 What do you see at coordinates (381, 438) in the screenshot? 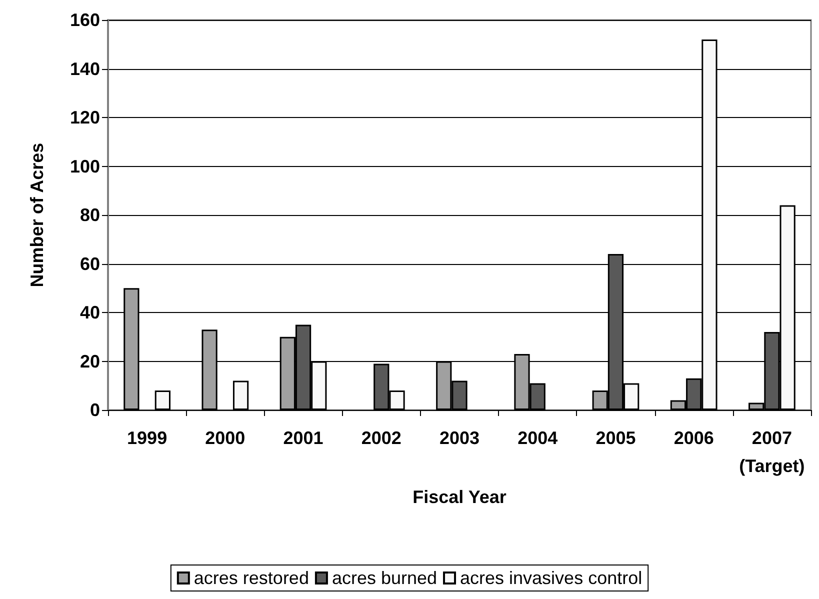
I see `x-tick-label: 2002` at bounding box center [381, 438].